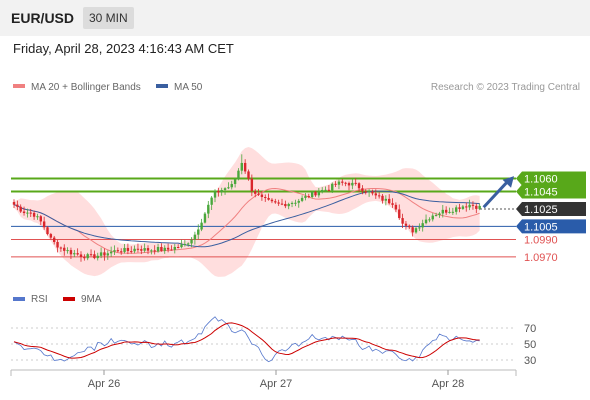 The width and height of the screenshot is (590, 400). What do you see at coordinates (108, 18) in the screenshot?
I see `interval-button: 30 MIN` at bounding box center [108, 18].